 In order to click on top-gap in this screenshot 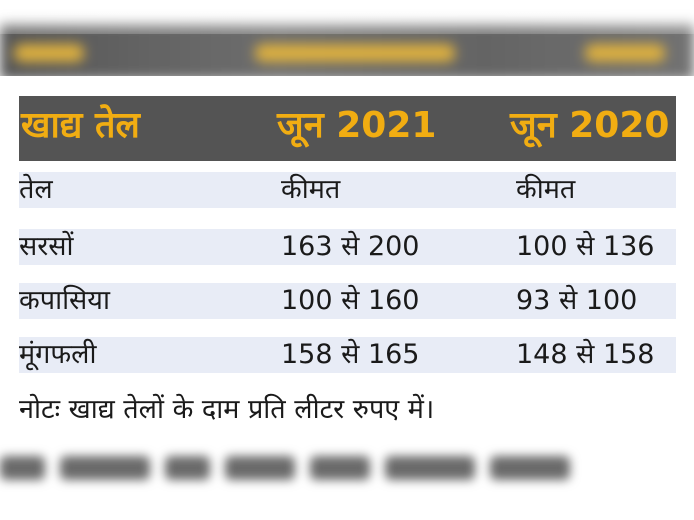, I will do `click(347, 86)`.